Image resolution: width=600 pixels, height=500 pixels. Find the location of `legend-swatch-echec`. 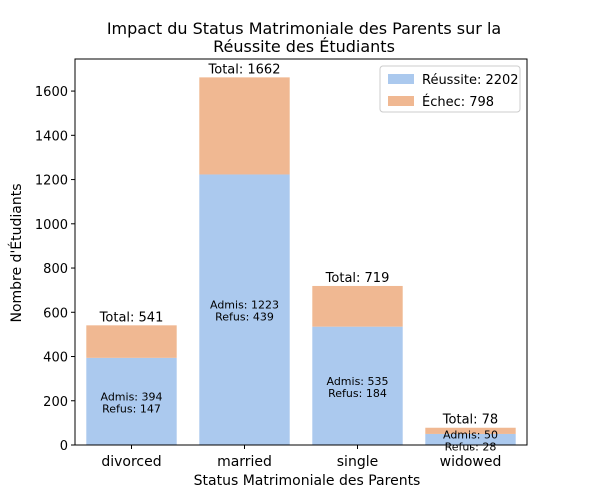

legend-swatch-echec is located at coordinates (401, 101).